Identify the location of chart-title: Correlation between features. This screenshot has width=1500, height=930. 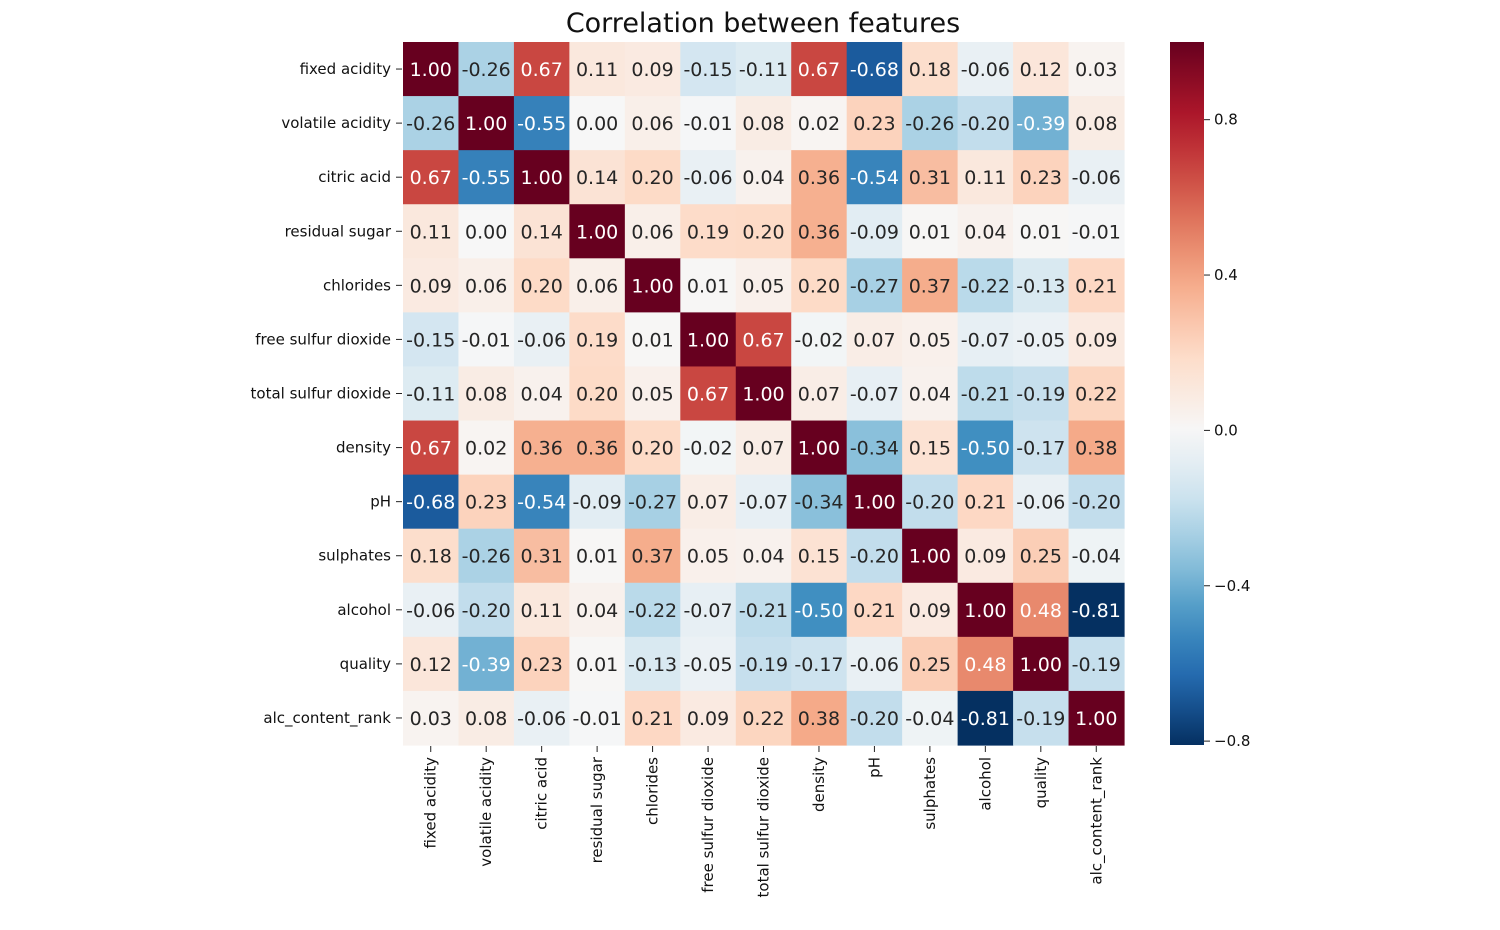
(763, 23).